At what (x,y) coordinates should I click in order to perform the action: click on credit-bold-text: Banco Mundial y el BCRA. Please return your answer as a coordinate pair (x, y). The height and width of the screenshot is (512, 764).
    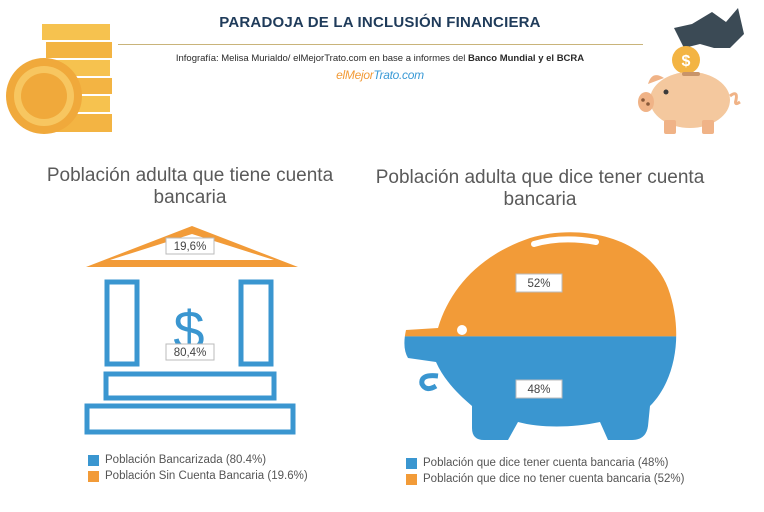
    Looking at the image, I should click on (526, 58).